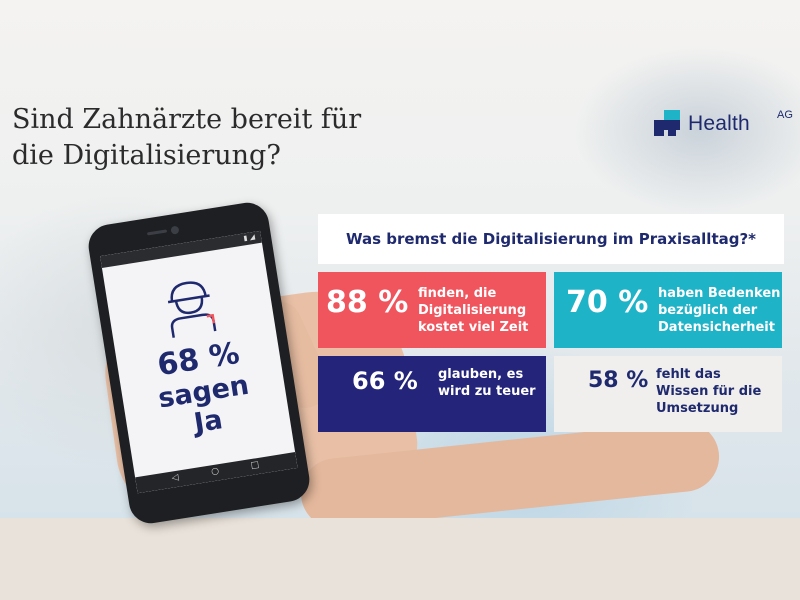 The image size is (800, 600). What do you see at coordinates (607, 302) in the screenshot?
I see `stat-percent: 70 %` at bounding box center [607, 302].